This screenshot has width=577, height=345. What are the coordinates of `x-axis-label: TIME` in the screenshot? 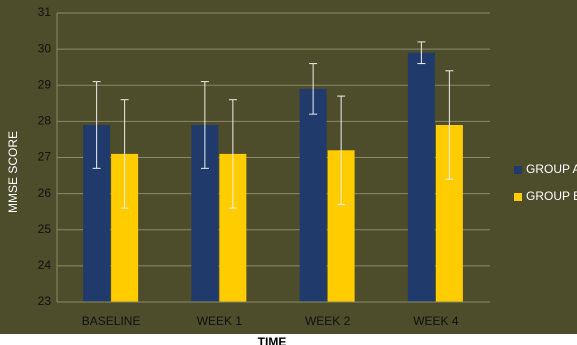 It's located at (272, 340).